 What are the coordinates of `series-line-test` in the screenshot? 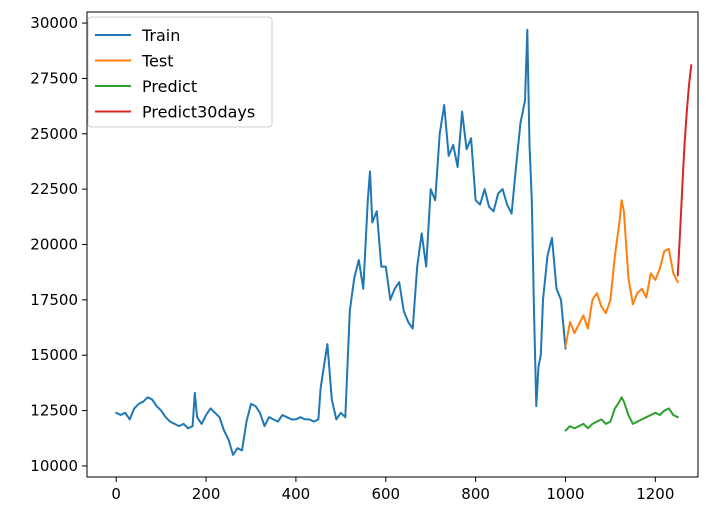 It's located at (621, 273).